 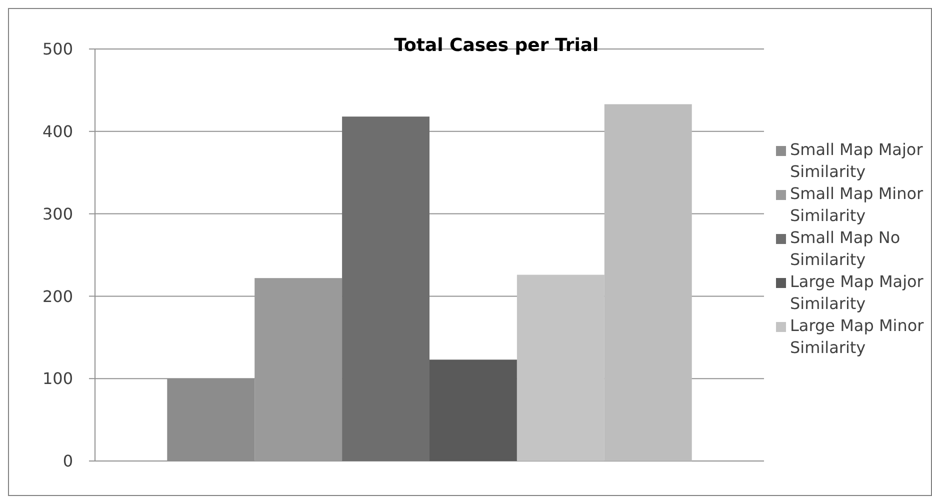 I want to click on legend-label: Large Map Major Similarity, so click(x=857, y=292).